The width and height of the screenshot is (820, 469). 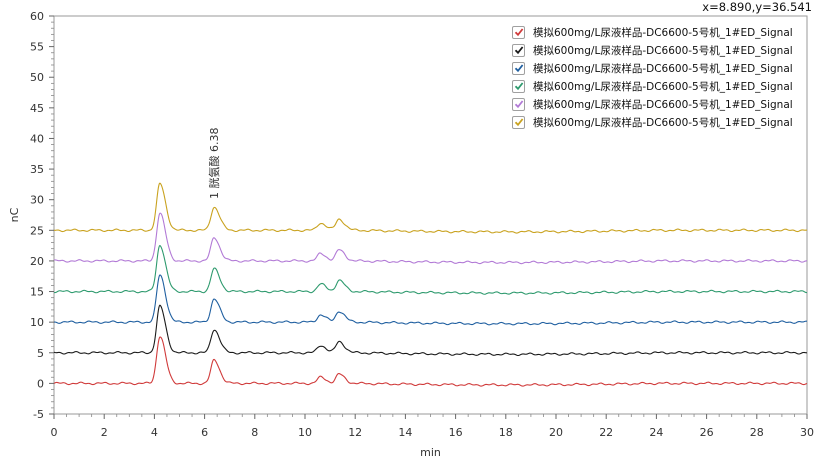 What do you see at coordinates (14, 214) in the screenshot?
I see `y-axis-label: nC` at bounding box center [14, 214].